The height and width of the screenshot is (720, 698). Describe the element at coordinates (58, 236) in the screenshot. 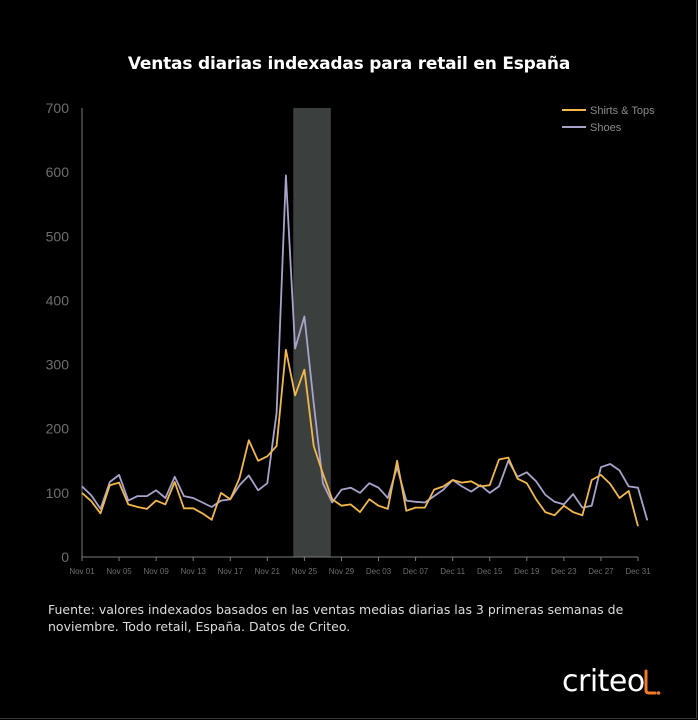

I see `y-tick-label: 500` at that location.